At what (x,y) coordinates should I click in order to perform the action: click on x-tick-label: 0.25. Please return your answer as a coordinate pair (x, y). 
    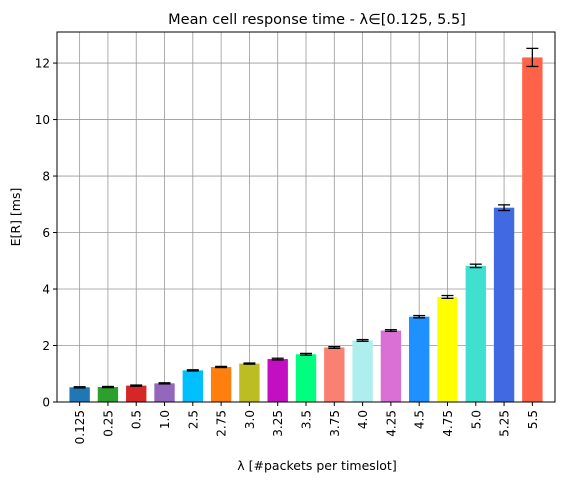
    Looking at the image, I should click on (108, 423).